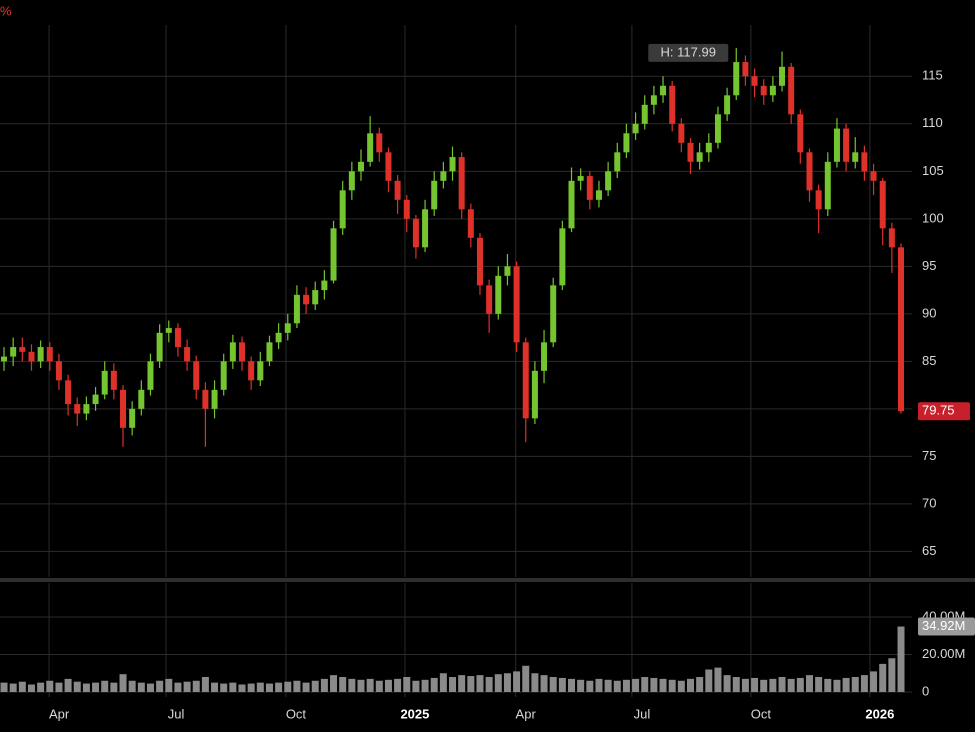  I want to click on x-tick-label: 2025, so click(414, 713).